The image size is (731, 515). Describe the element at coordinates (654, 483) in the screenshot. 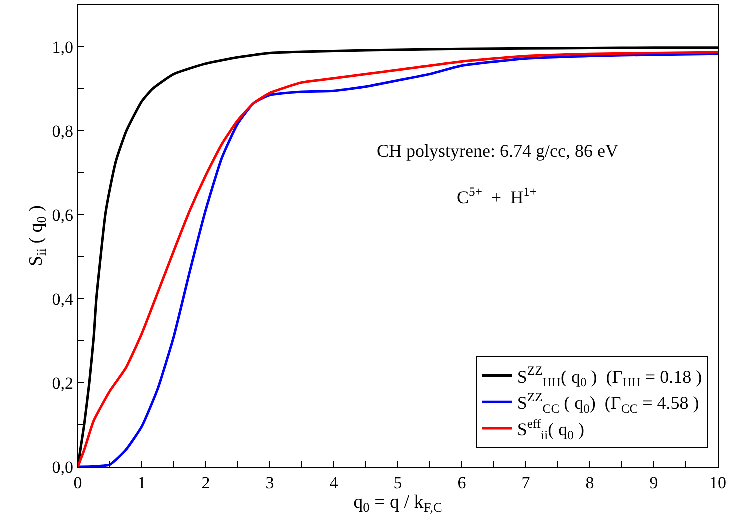

I see `x-tick-label: 9` at that location.